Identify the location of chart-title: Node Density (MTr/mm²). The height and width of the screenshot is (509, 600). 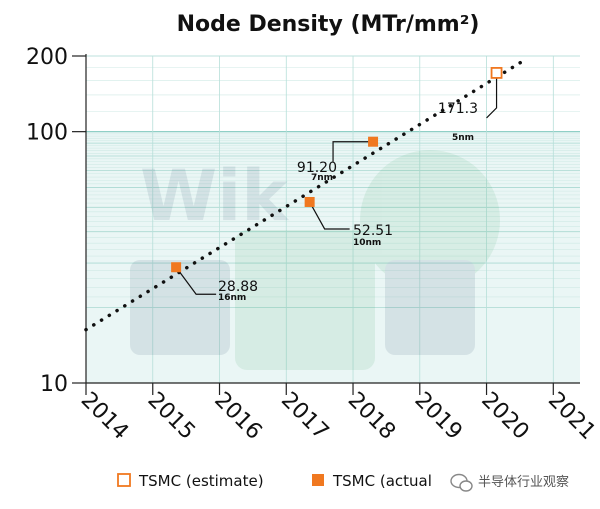
(328, 24).